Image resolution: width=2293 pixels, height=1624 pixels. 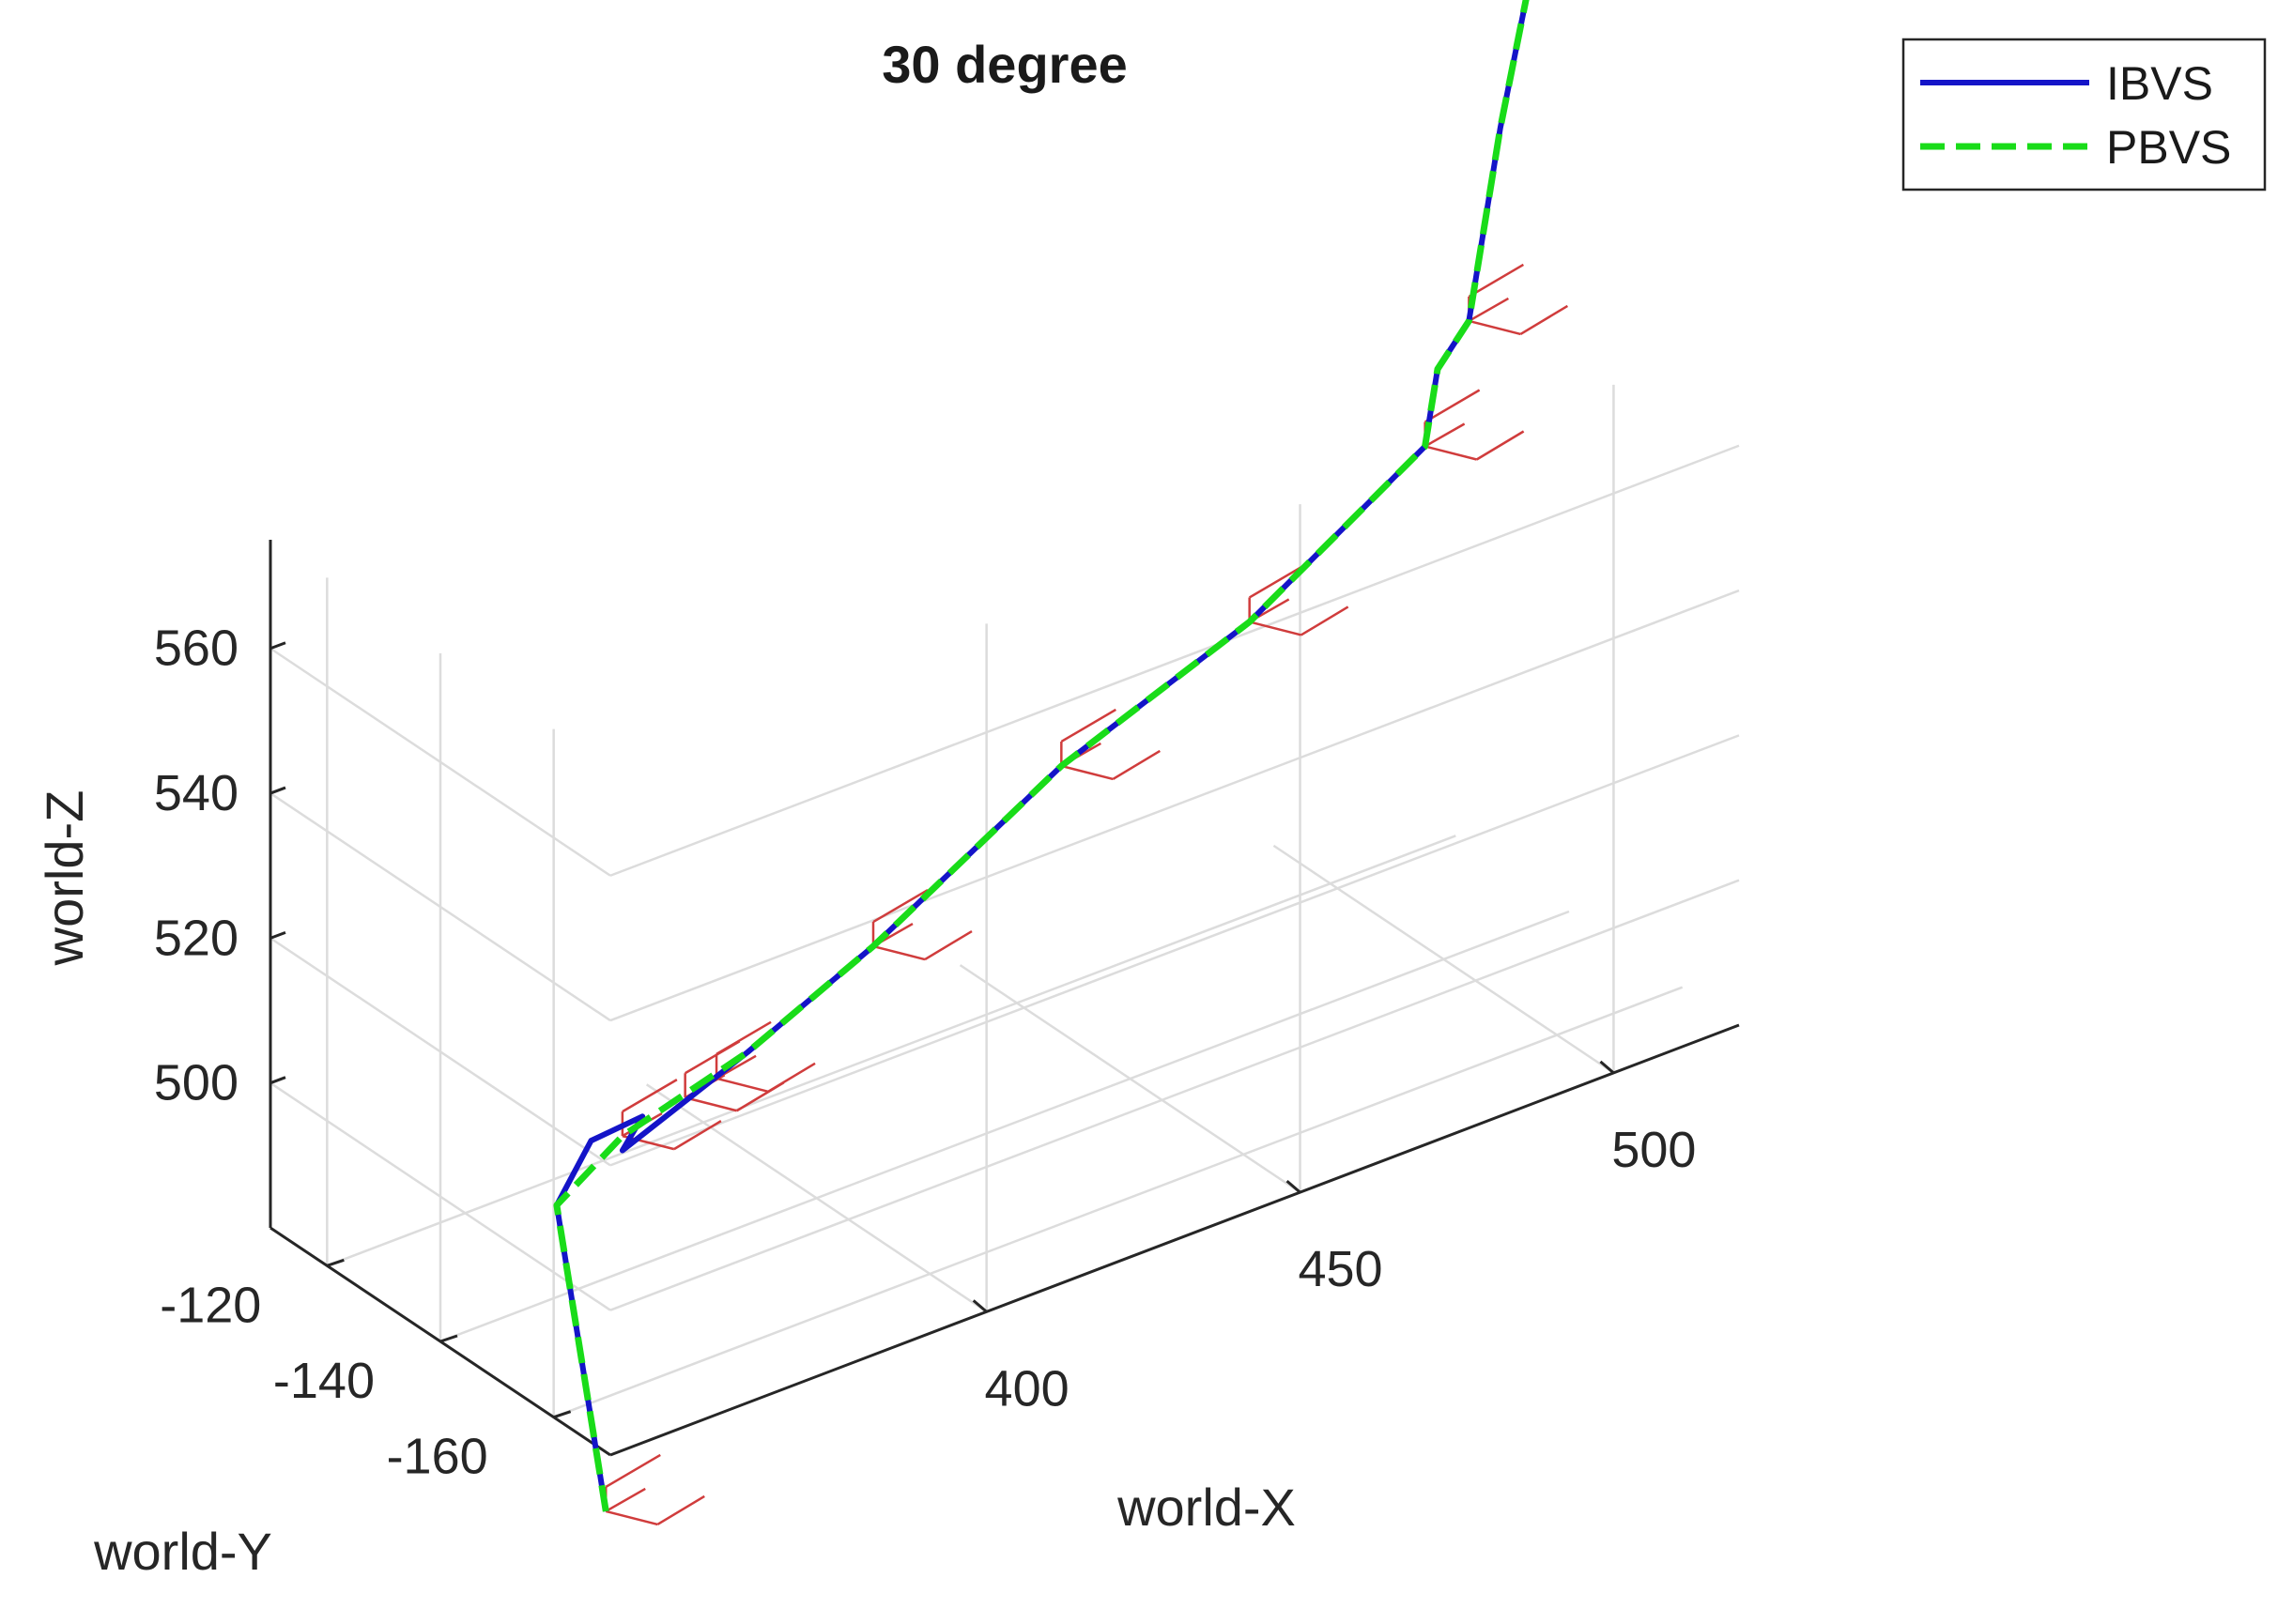 I want to click on y-tick--160, so click(x=562, y=1415).